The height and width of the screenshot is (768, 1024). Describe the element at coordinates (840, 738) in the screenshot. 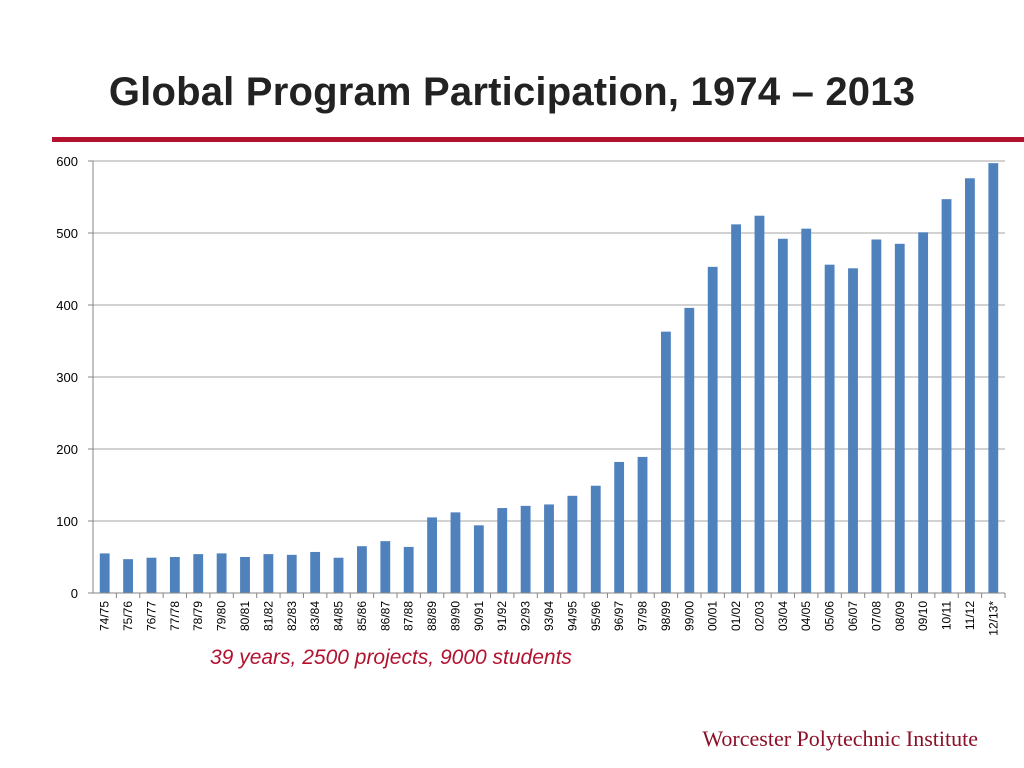

I see `institution-footer: Worcester Polytechnic Institute` at that location.